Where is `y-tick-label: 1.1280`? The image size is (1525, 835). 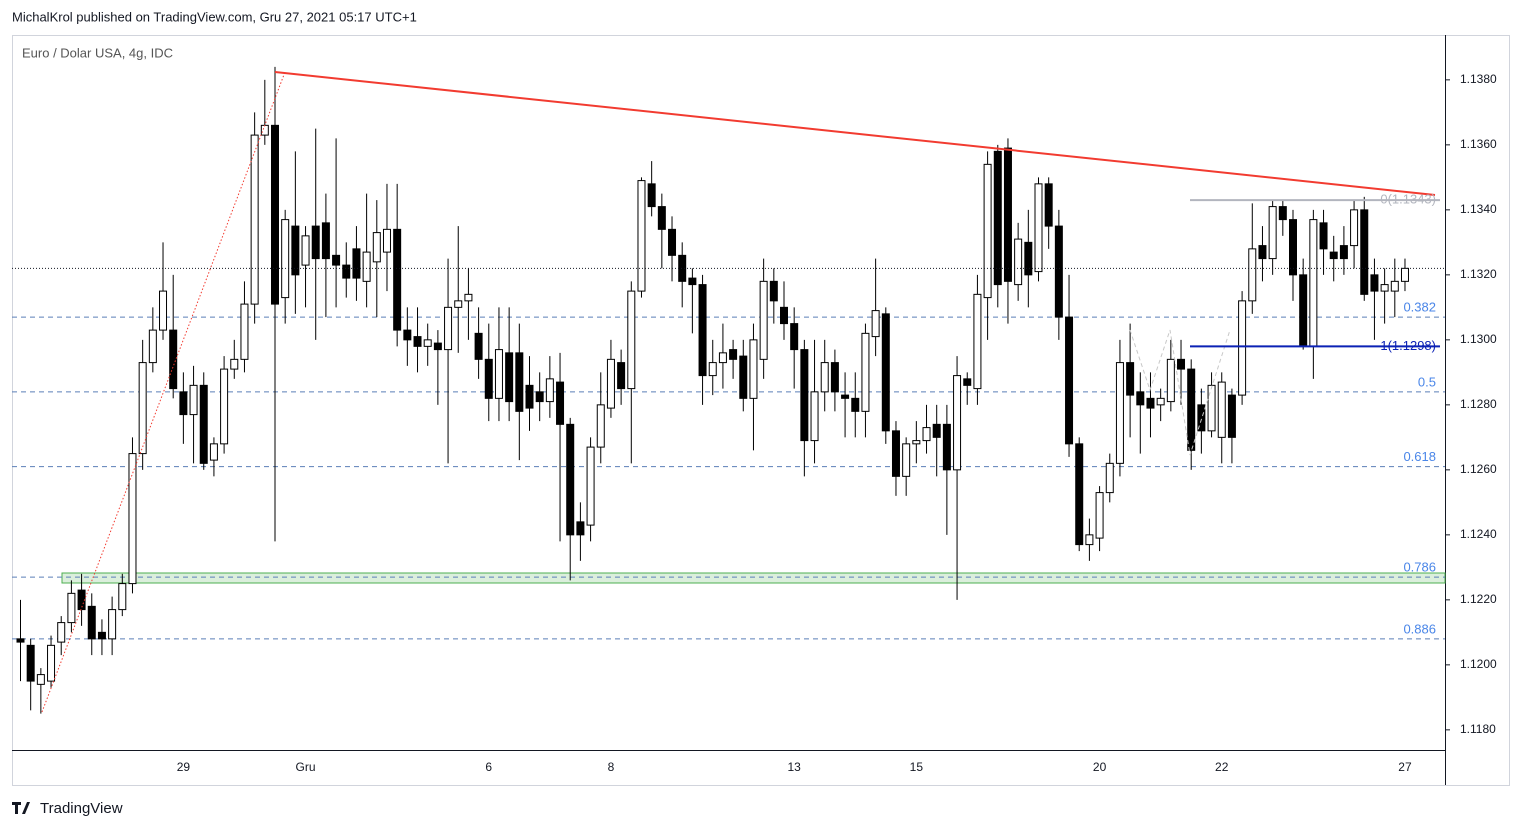 y-tick-label: 1.1280 is located at coordinates (1478, 404).